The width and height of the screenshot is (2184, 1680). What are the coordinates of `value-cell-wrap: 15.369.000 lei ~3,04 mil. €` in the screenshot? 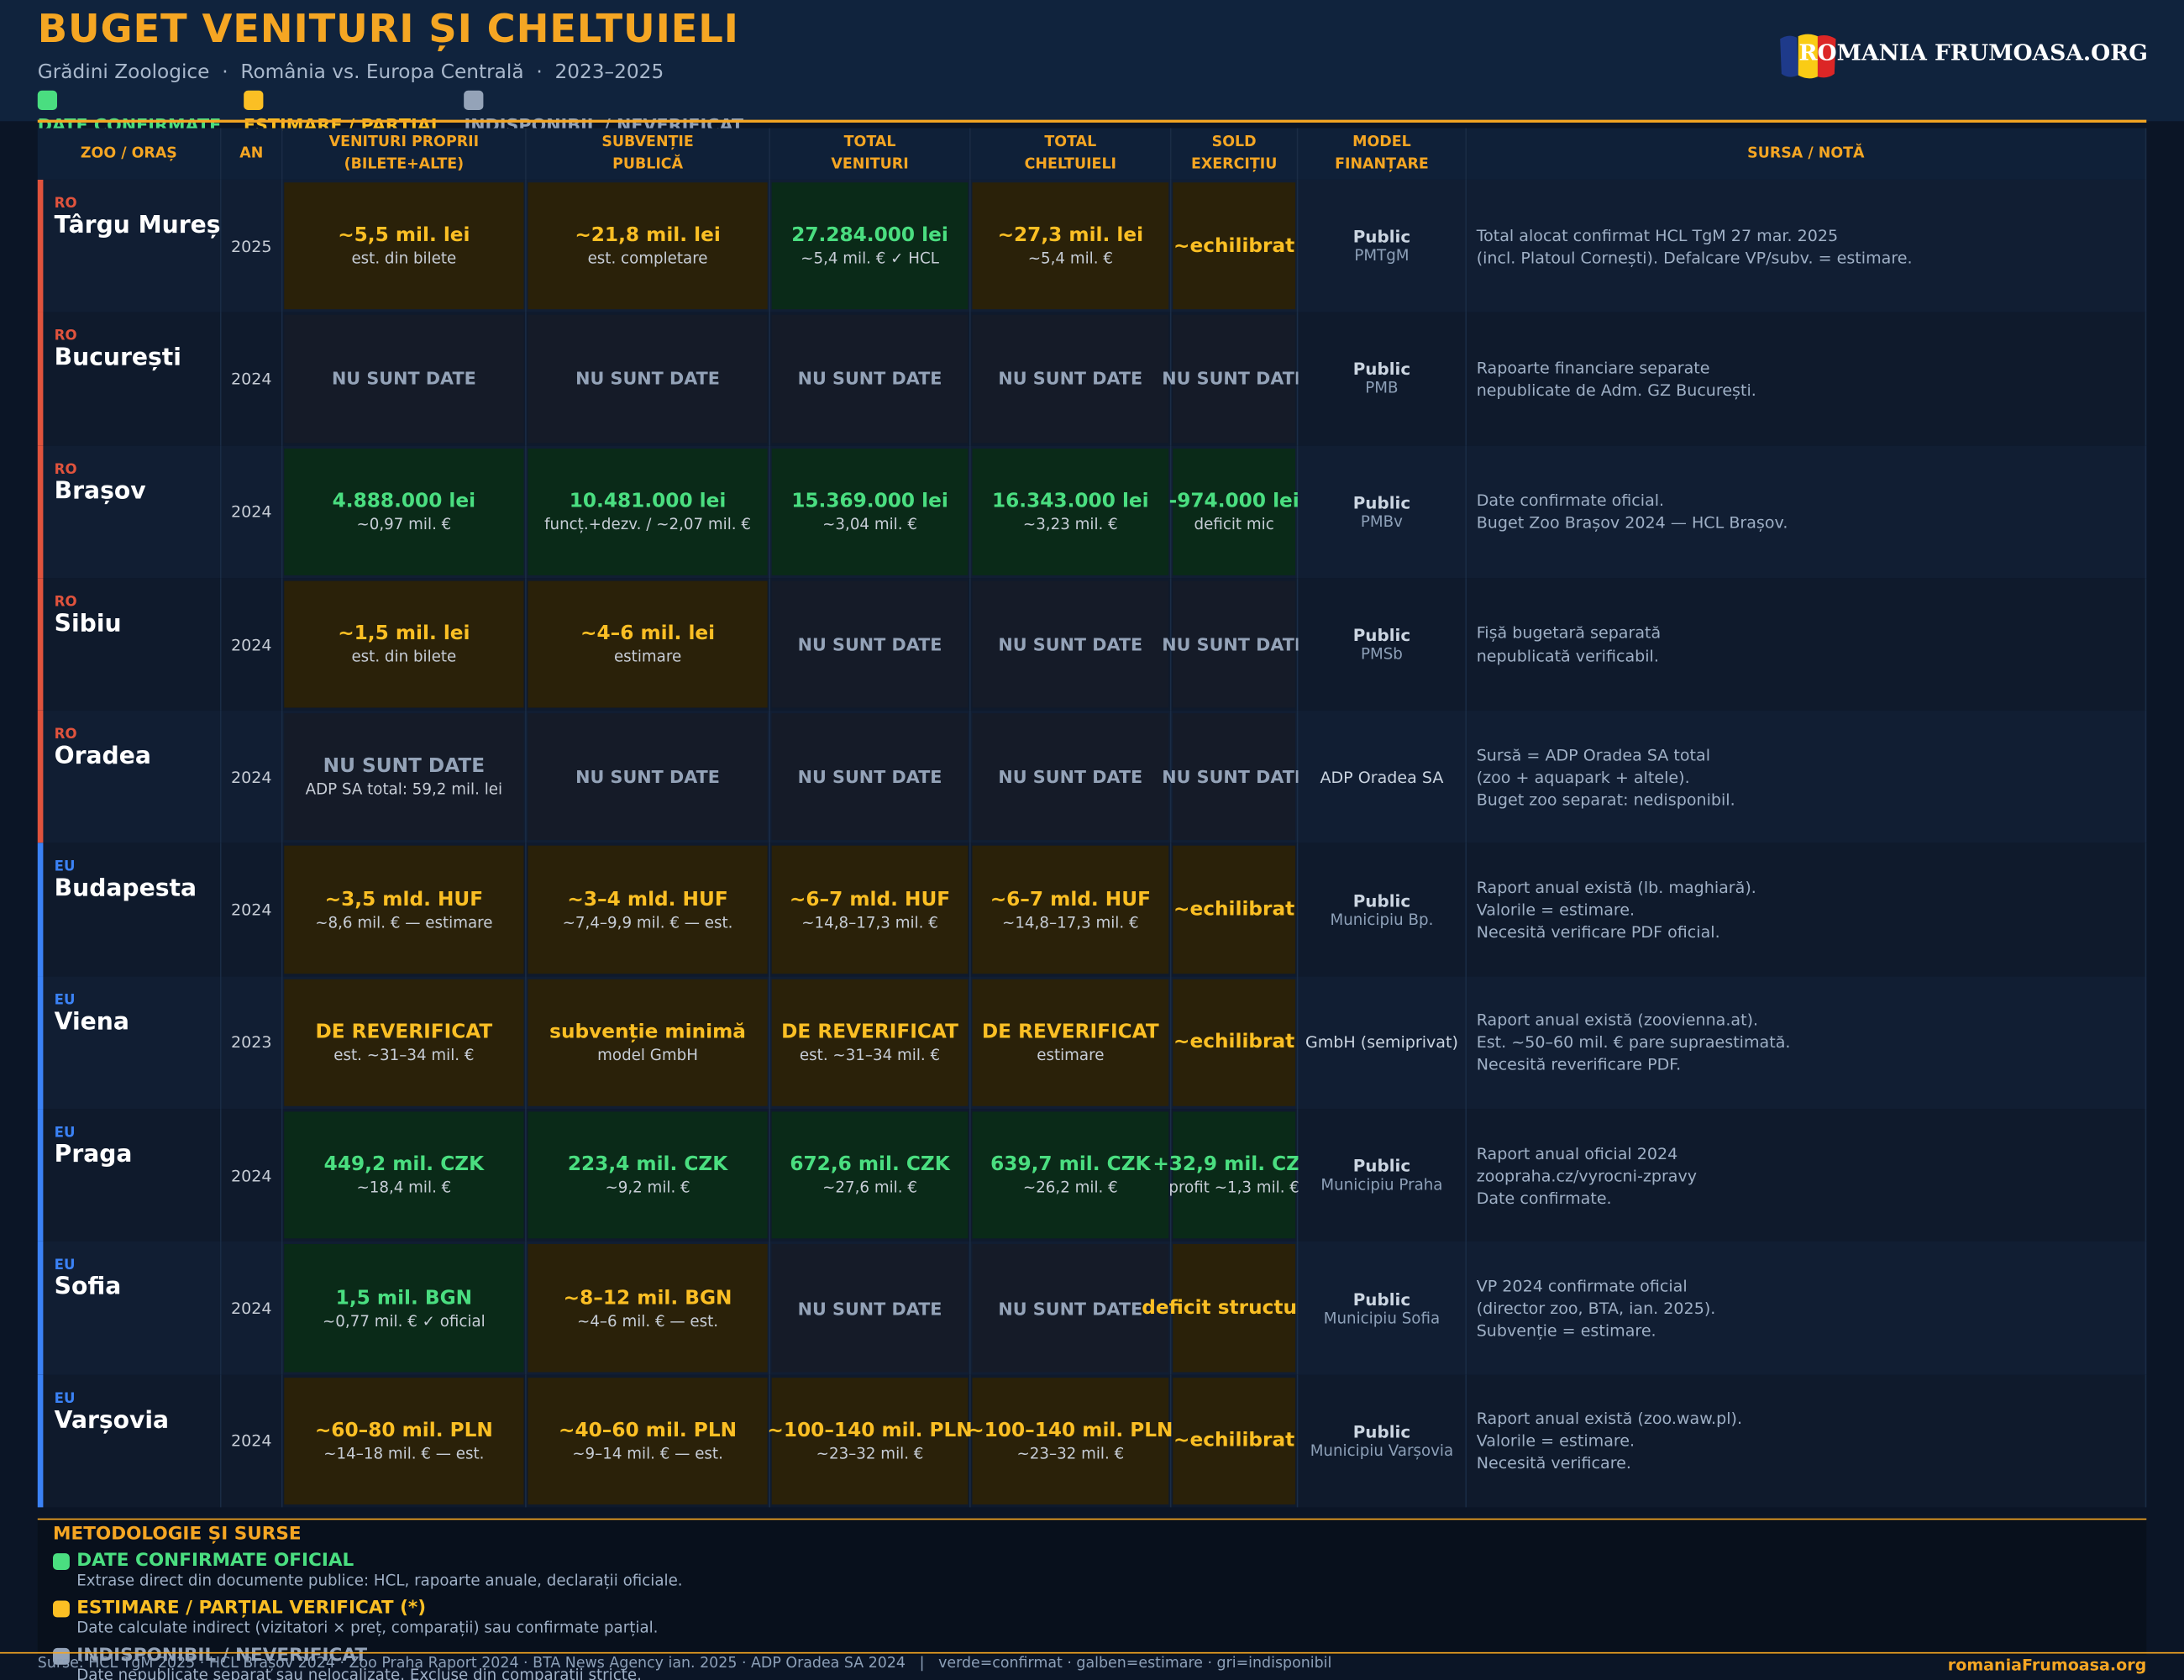 It's located at (870, 512).